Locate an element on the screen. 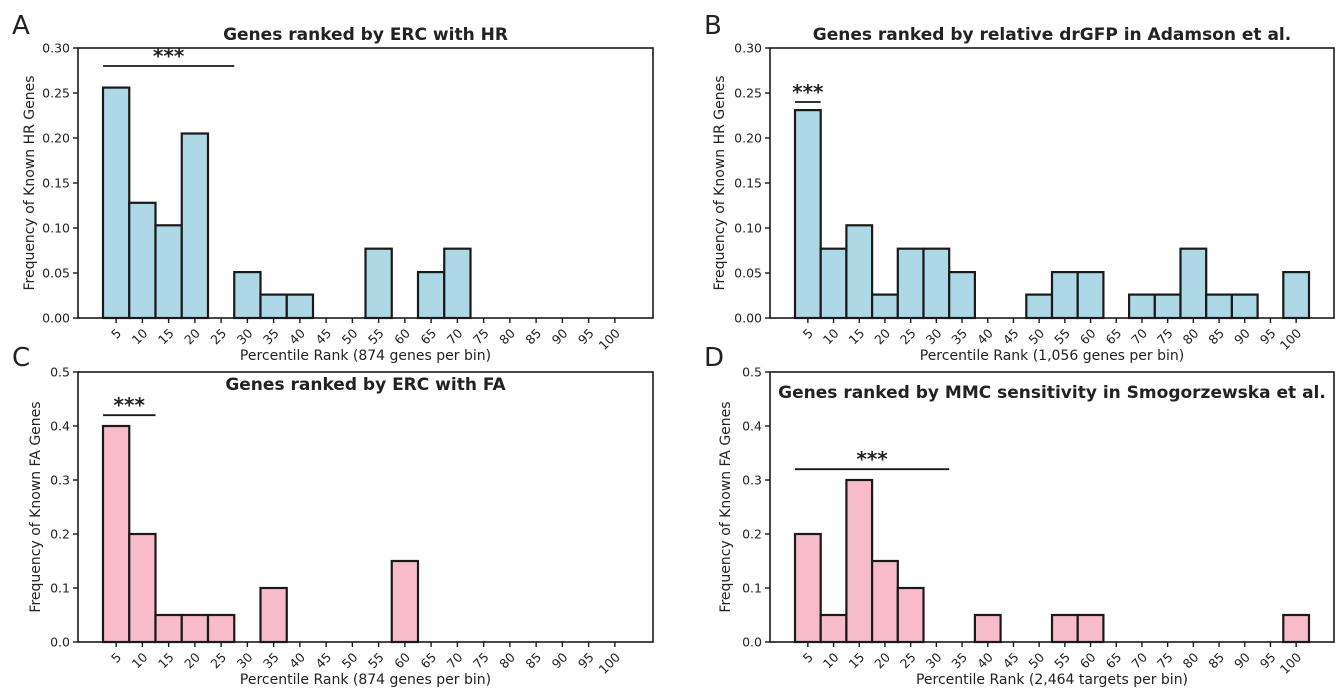  y-tick-label: 0.10 is located at coordinates (56, 228).